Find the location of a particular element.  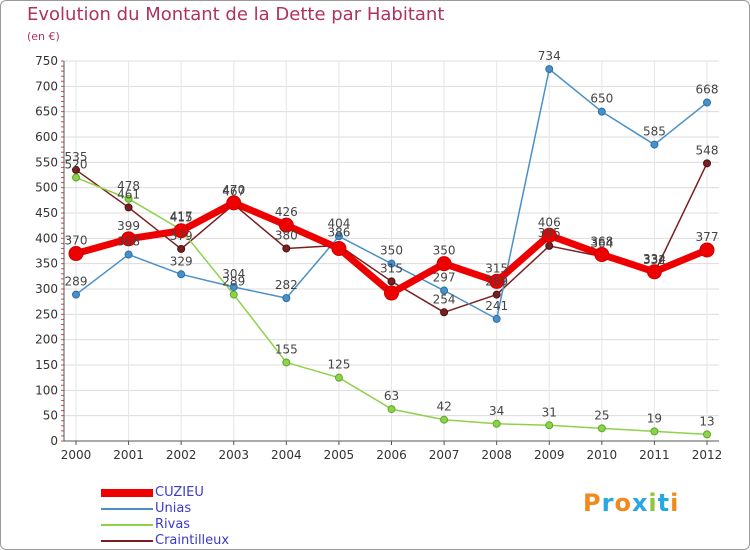

data-label-cuzieu: 350 is located at coordinates (444, 251).